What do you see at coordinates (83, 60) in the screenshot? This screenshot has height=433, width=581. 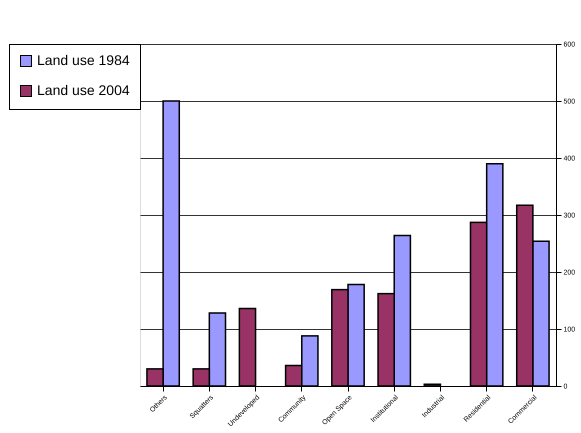 I see `legend-label: Land use 1984` at bounding box center [83, 60].